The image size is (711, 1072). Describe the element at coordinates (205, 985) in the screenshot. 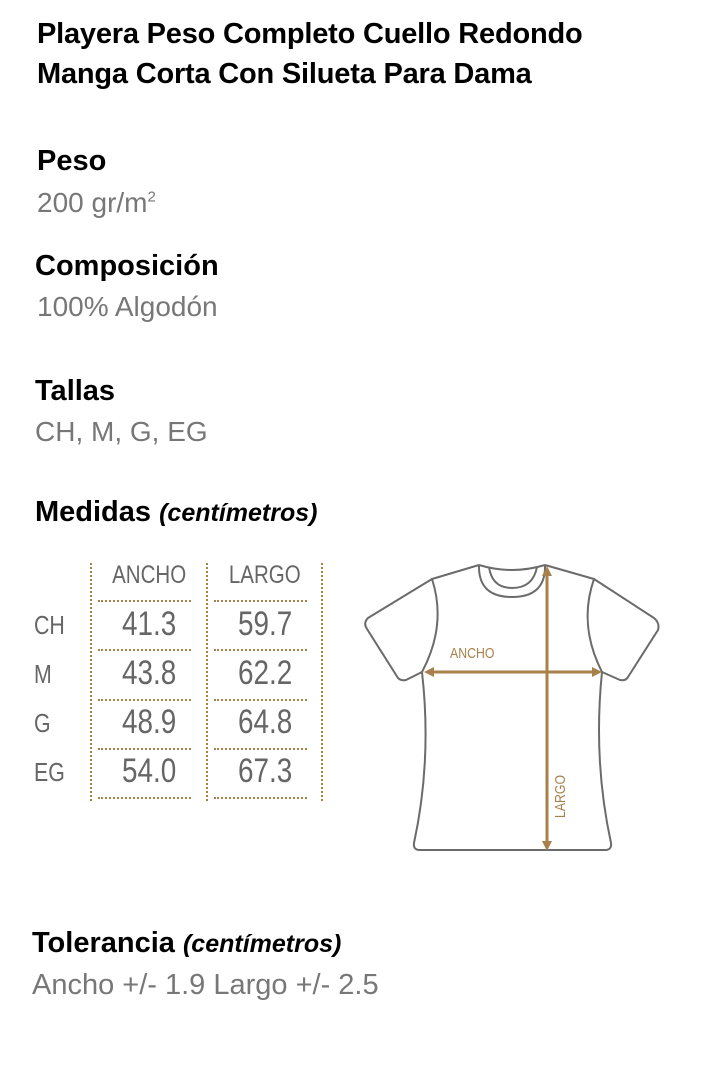

I see `tolerancia-value: Ancho +/- 1.9 Largo +/- 2.5` at that location.